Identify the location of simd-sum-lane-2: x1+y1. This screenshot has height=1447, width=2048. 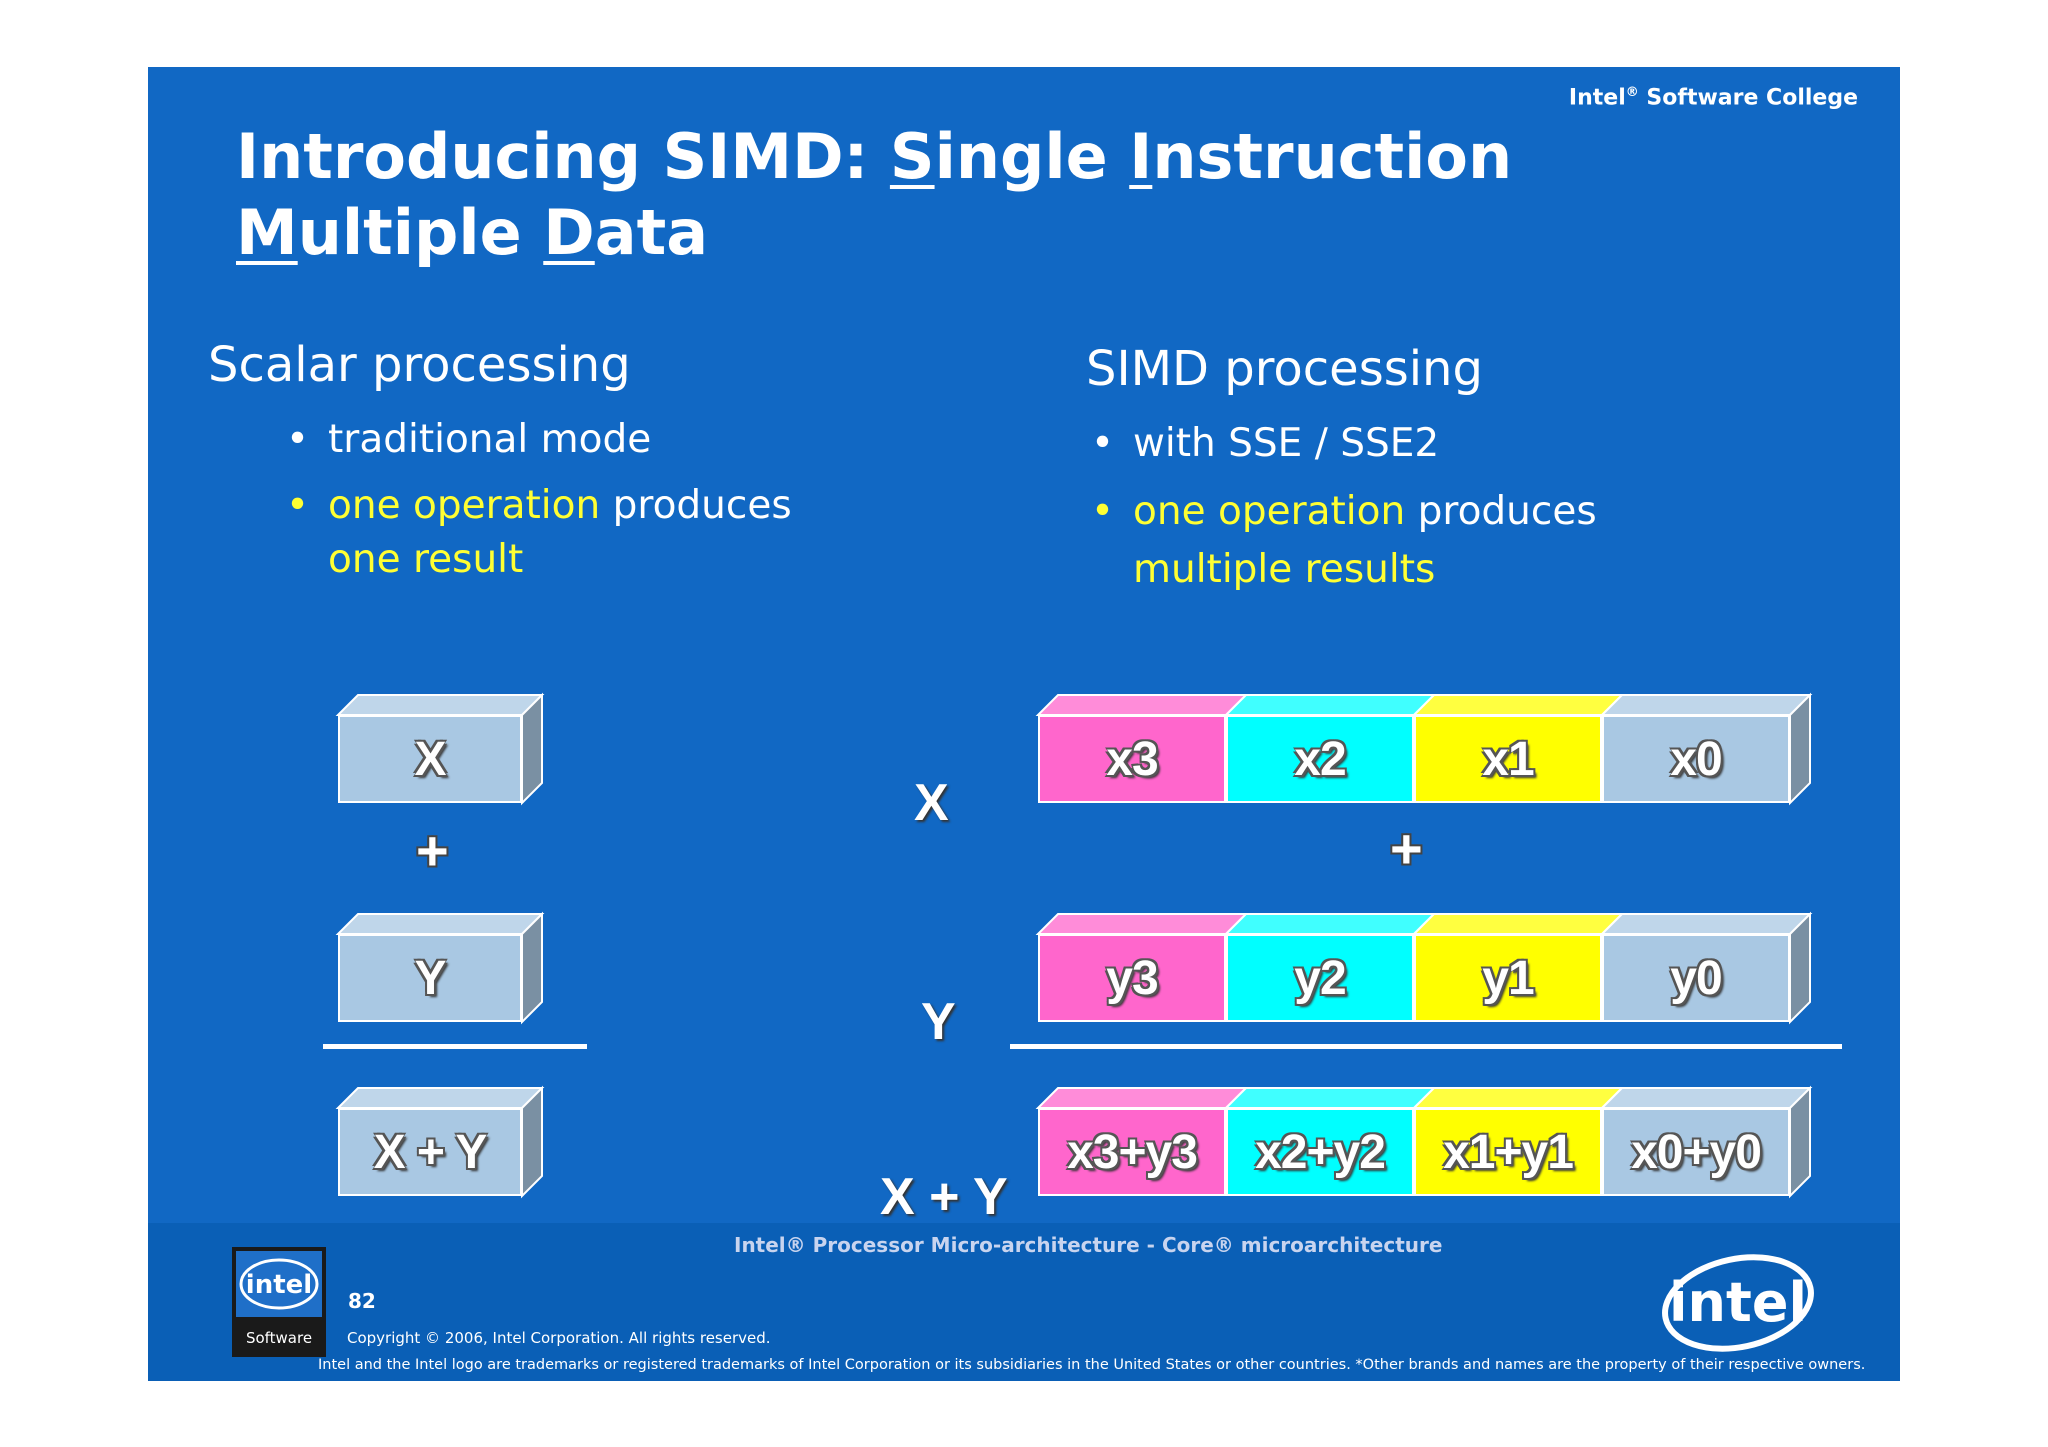
(1518, 1141).